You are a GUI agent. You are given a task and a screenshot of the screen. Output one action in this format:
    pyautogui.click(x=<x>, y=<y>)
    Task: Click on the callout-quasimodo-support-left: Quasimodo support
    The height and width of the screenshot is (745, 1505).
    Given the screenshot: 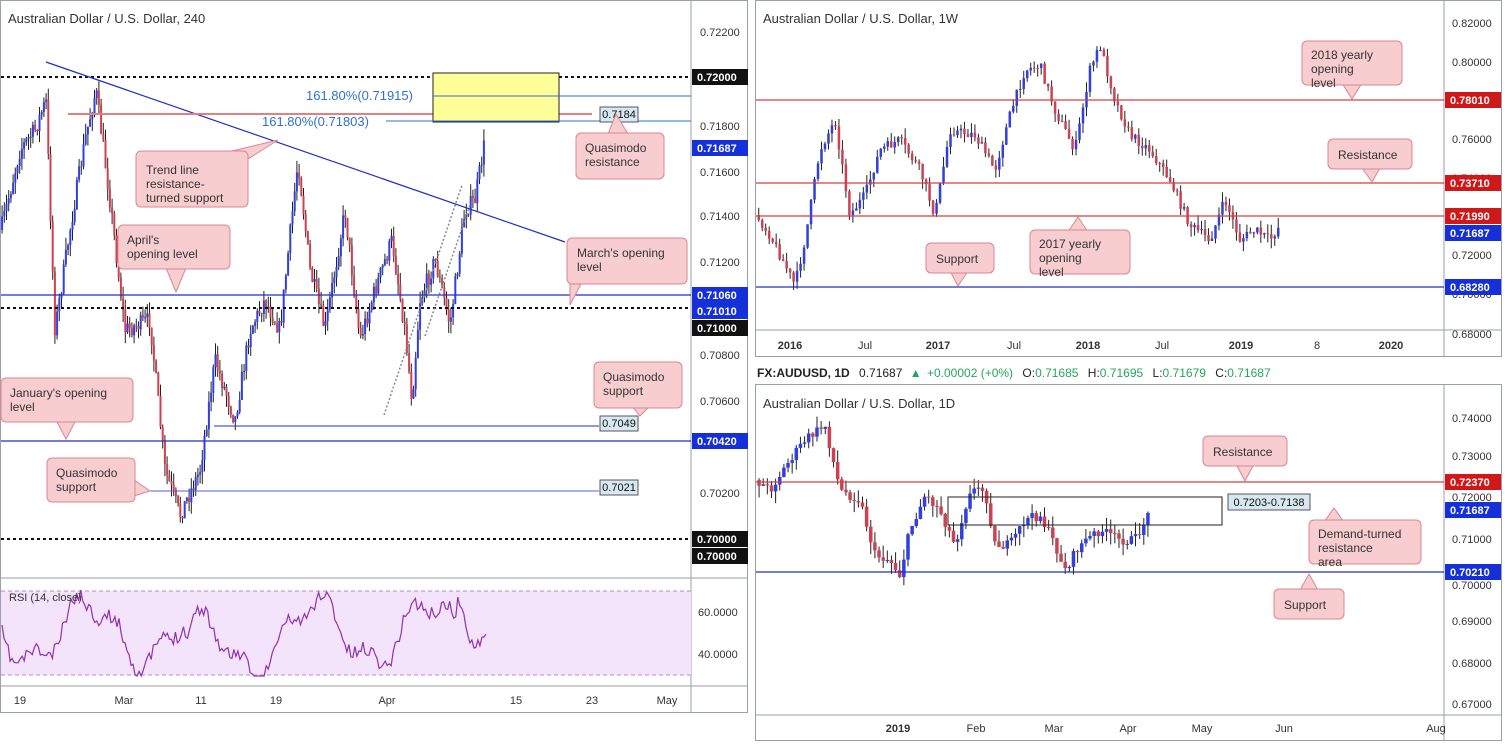 What is the action you would take?
    pyautogui.click(x=99, y=480)
    